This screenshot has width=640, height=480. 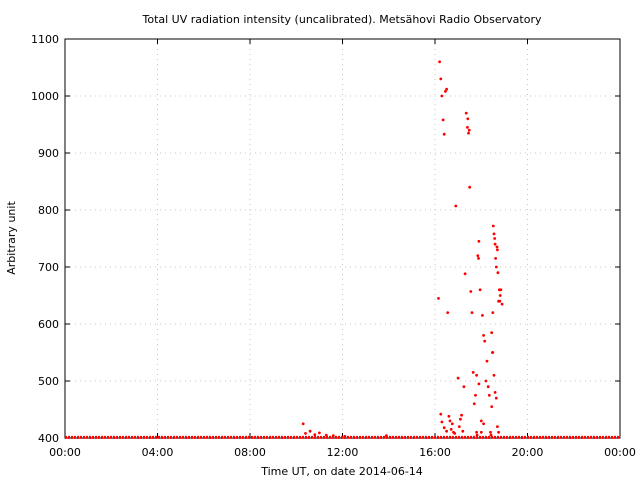 What do you see at coordinates (48, 153) in the screenshot?
I see `y-tick-label: 900` at bounding box center [48, 153].